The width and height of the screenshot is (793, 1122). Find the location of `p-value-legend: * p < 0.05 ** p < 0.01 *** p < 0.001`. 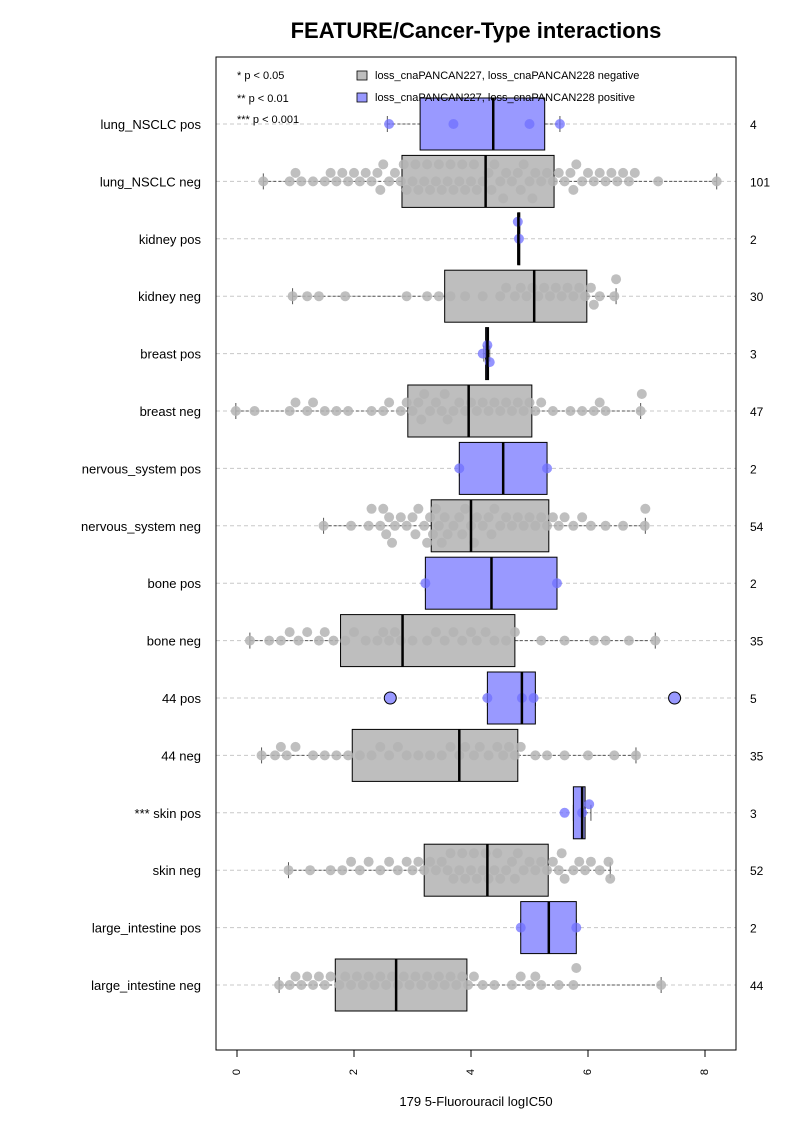

p-value-legend: * p < 0.05 ** p < 0.01 *** p < 0.001 is located at coordinates (268, 98).